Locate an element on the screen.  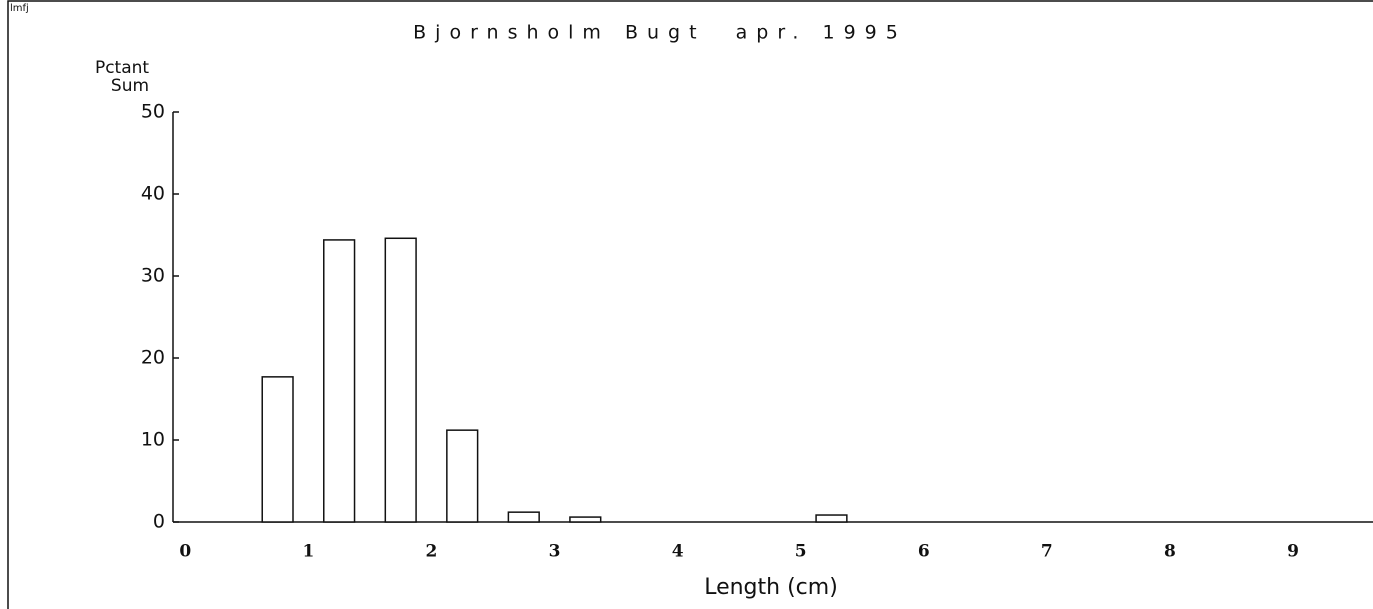
y-axis-label: Sum is located at coordinates (130, 86).